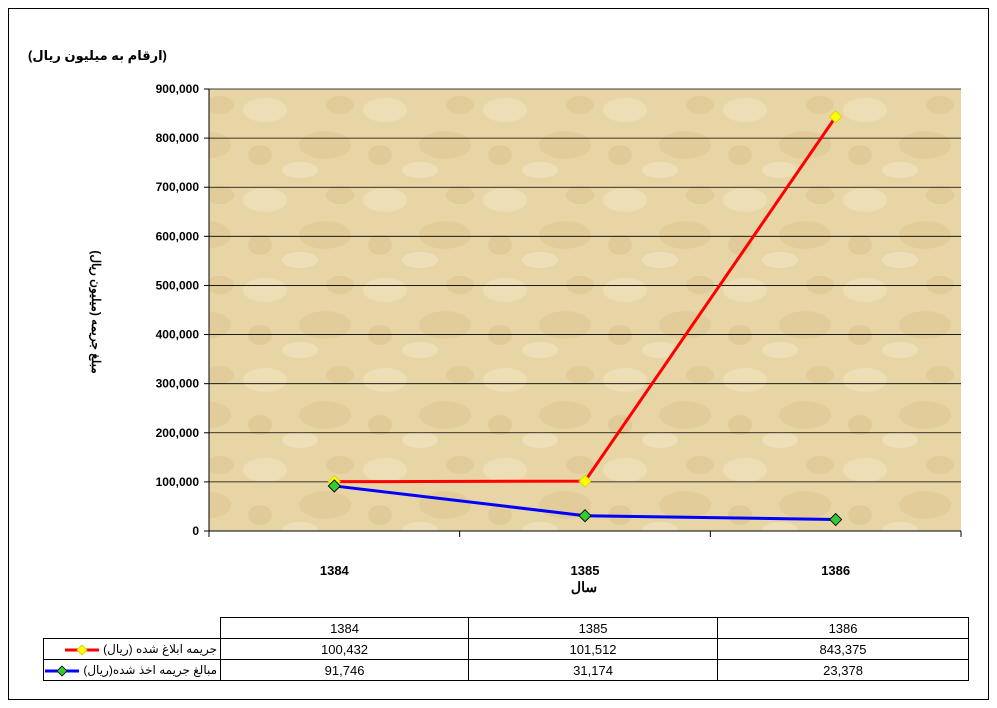  I want to click on legend-entry-collected-fine: مبالغ جریمه اخذ شده(ریال), so click(132, 670).